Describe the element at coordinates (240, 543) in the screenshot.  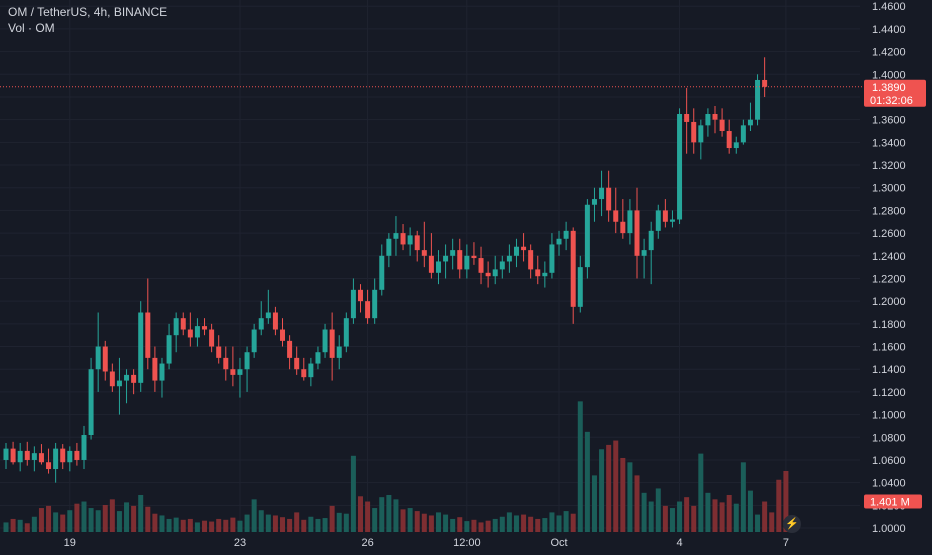
I see `x-tick-label: 23` at that location.